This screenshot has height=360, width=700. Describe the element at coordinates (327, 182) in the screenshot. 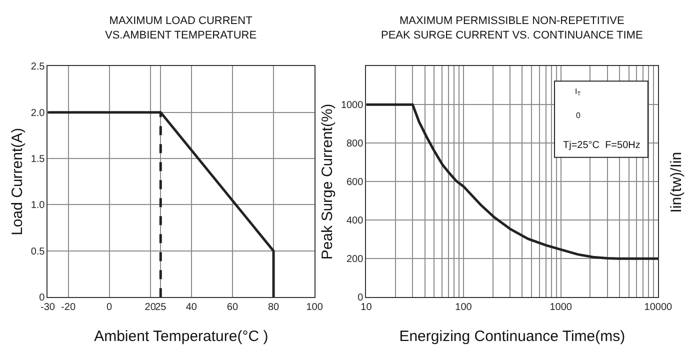

I see `y-axis-title: Peak Surge Current(%)` at that location.